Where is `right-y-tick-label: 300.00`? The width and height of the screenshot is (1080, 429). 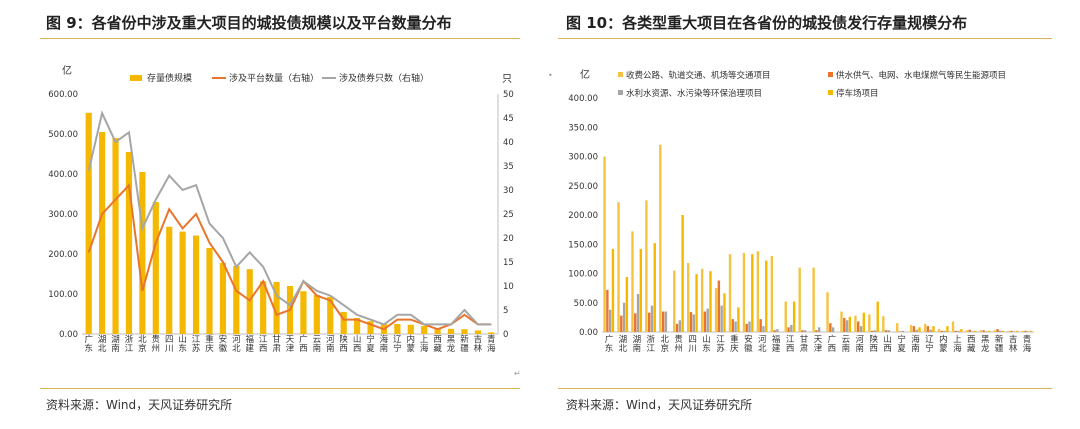
right-y-tick-label: 300.00 is located at coordinates (583, 158).